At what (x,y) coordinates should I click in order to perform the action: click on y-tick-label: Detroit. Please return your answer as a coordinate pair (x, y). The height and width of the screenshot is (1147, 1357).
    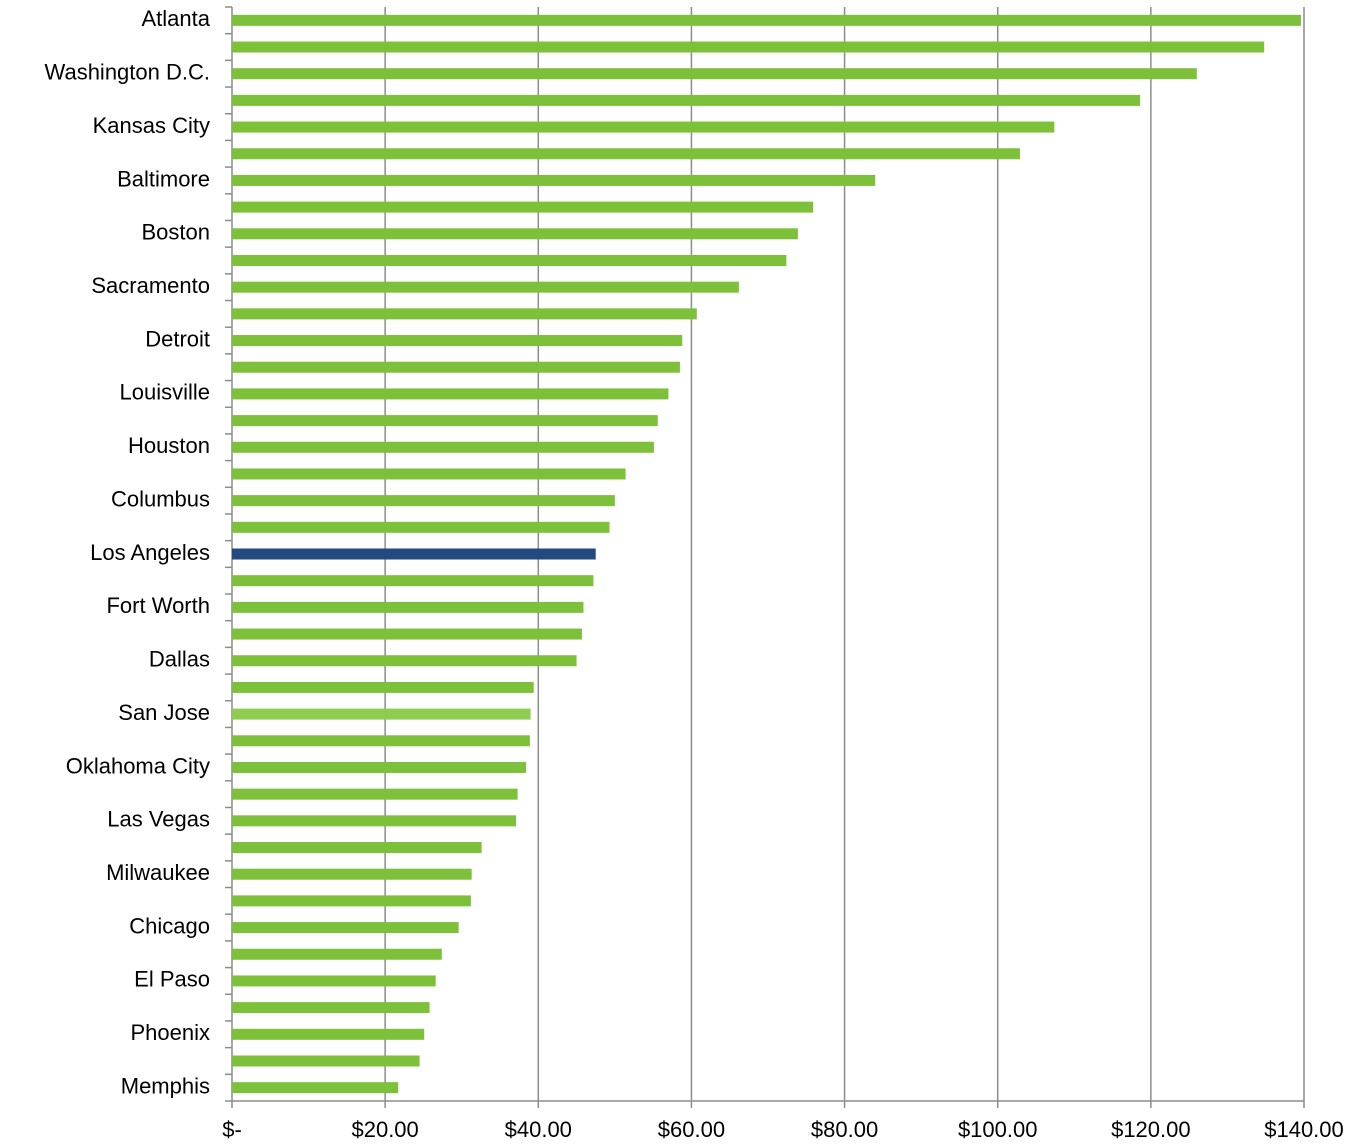
    Looking at the image, I should click on (177, 338).